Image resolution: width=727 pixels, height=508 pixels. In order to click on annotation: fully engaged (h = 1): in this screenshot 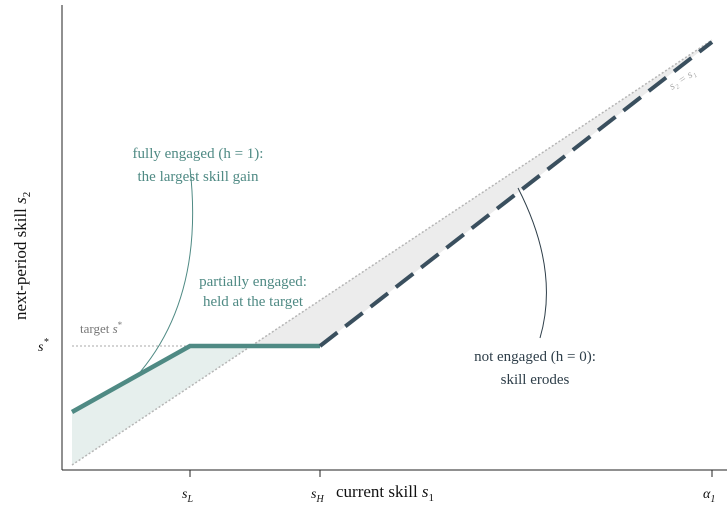, I will do `click(198, 154)`.